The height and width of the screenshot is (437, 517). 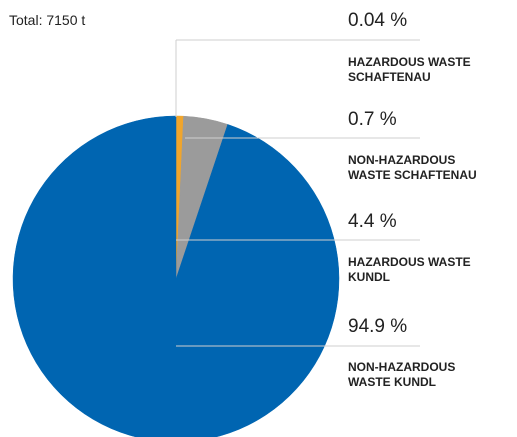 What do you see at coordinates (378, 20) in the screenshot?
I see `value-label: 0.04 %` at bounding box center [378, 20].